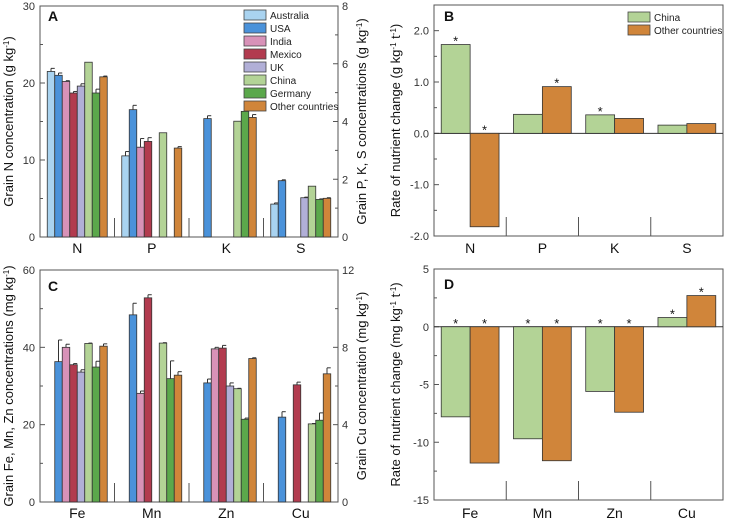 Image resolution: width=733 pixels, height=525 pixels. What do you see at coordinates (301, 513) in the screenshot?
I see `category-label: Cu` at bounding box center [301, 513].